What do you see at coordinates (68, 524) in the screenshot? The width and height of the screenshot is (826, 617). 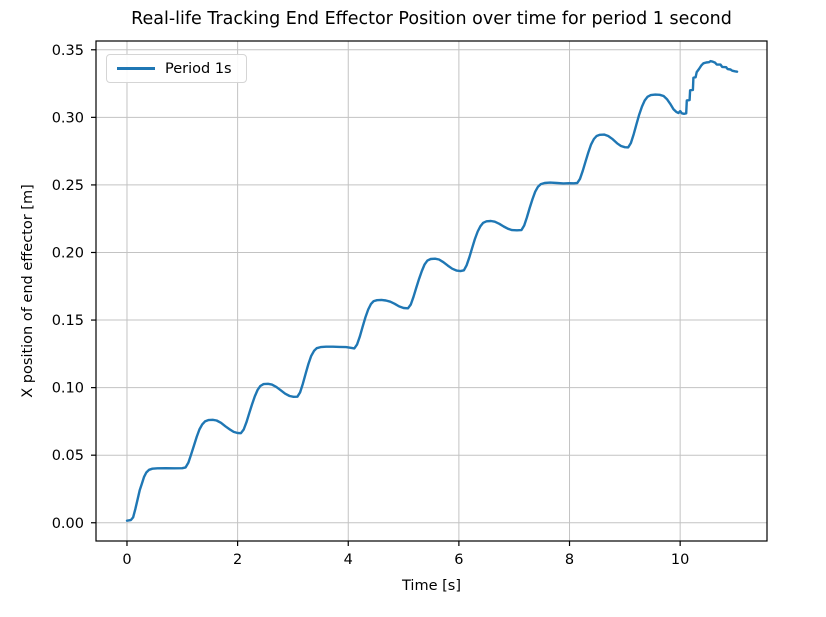 I see `y-tick-label: 0.00` at bounding box center [68, 524].